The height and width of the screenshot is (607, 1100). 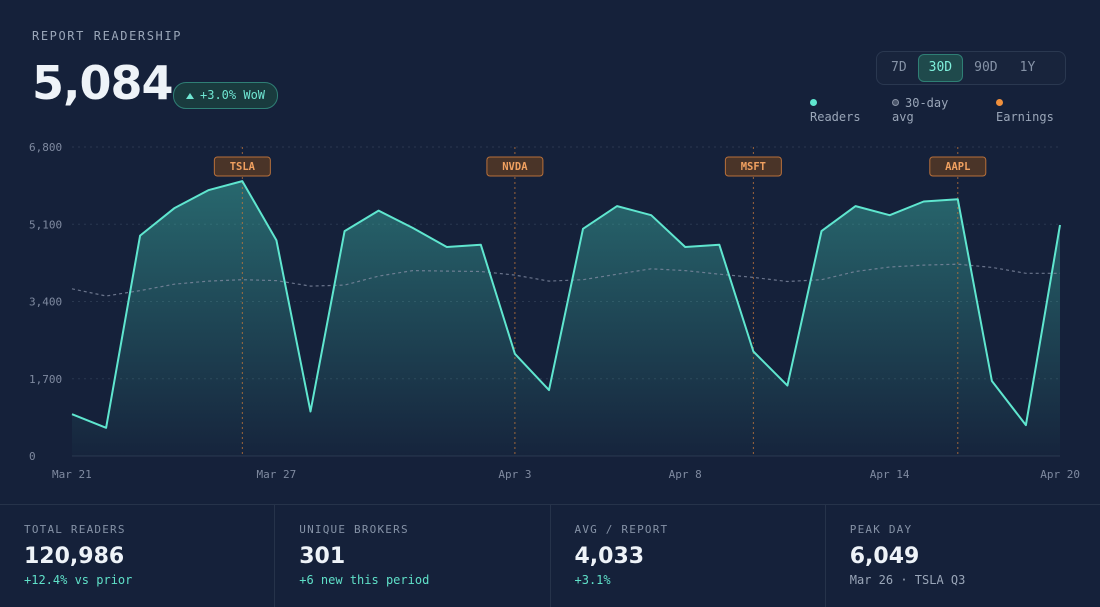 I want to click on wow-change-badge: +3.0% WoW, so click(x=226, y=95).